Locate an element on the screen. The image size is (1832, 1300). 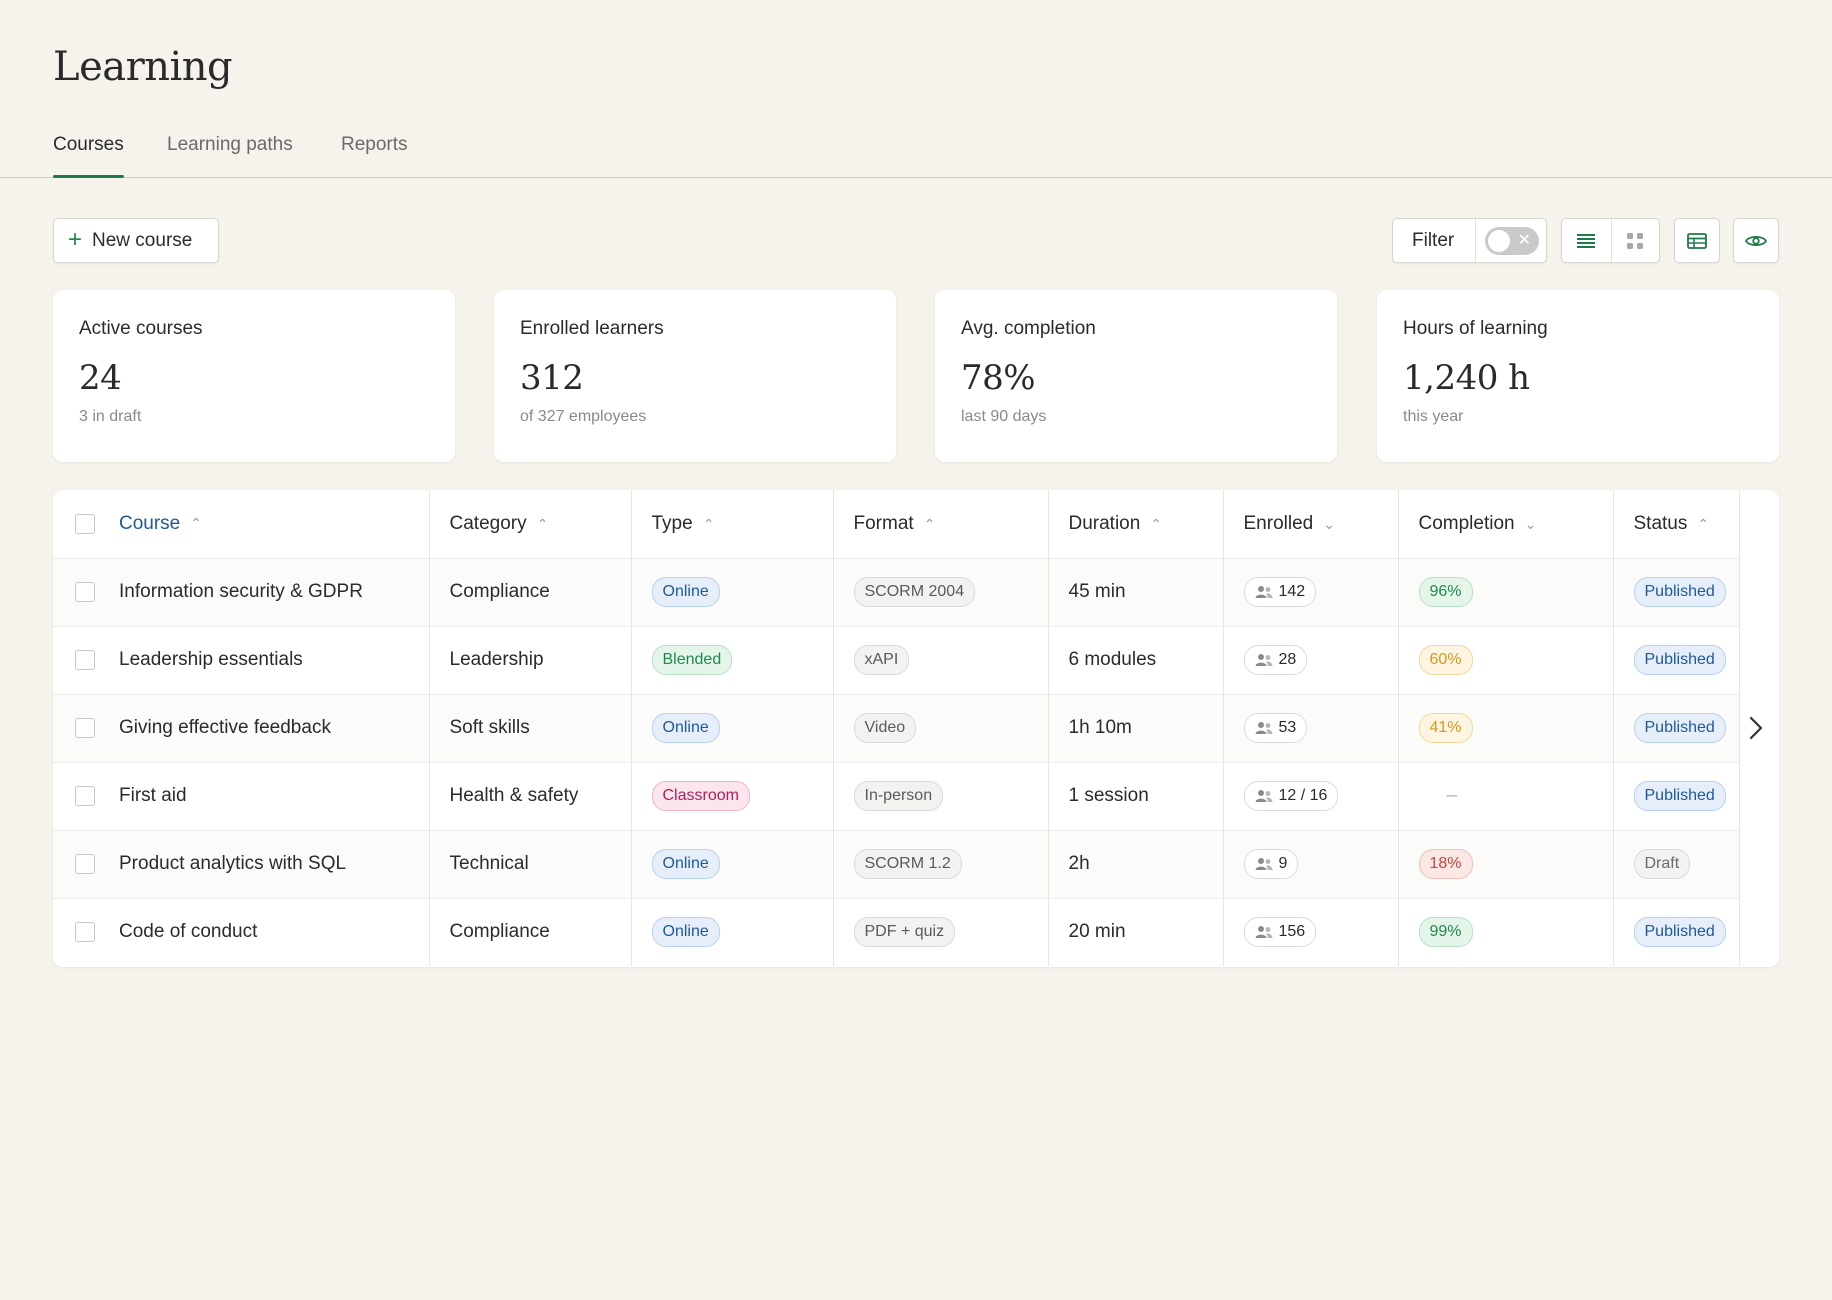
chevron-up-icon: ⌃ is located at coordinates (708, 523).